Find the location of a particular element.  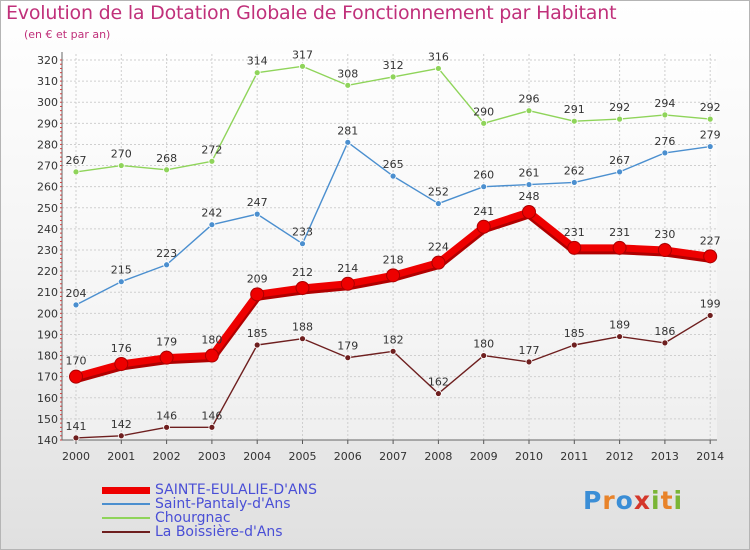

logo-letter: P is located at coordinates (593, 500).